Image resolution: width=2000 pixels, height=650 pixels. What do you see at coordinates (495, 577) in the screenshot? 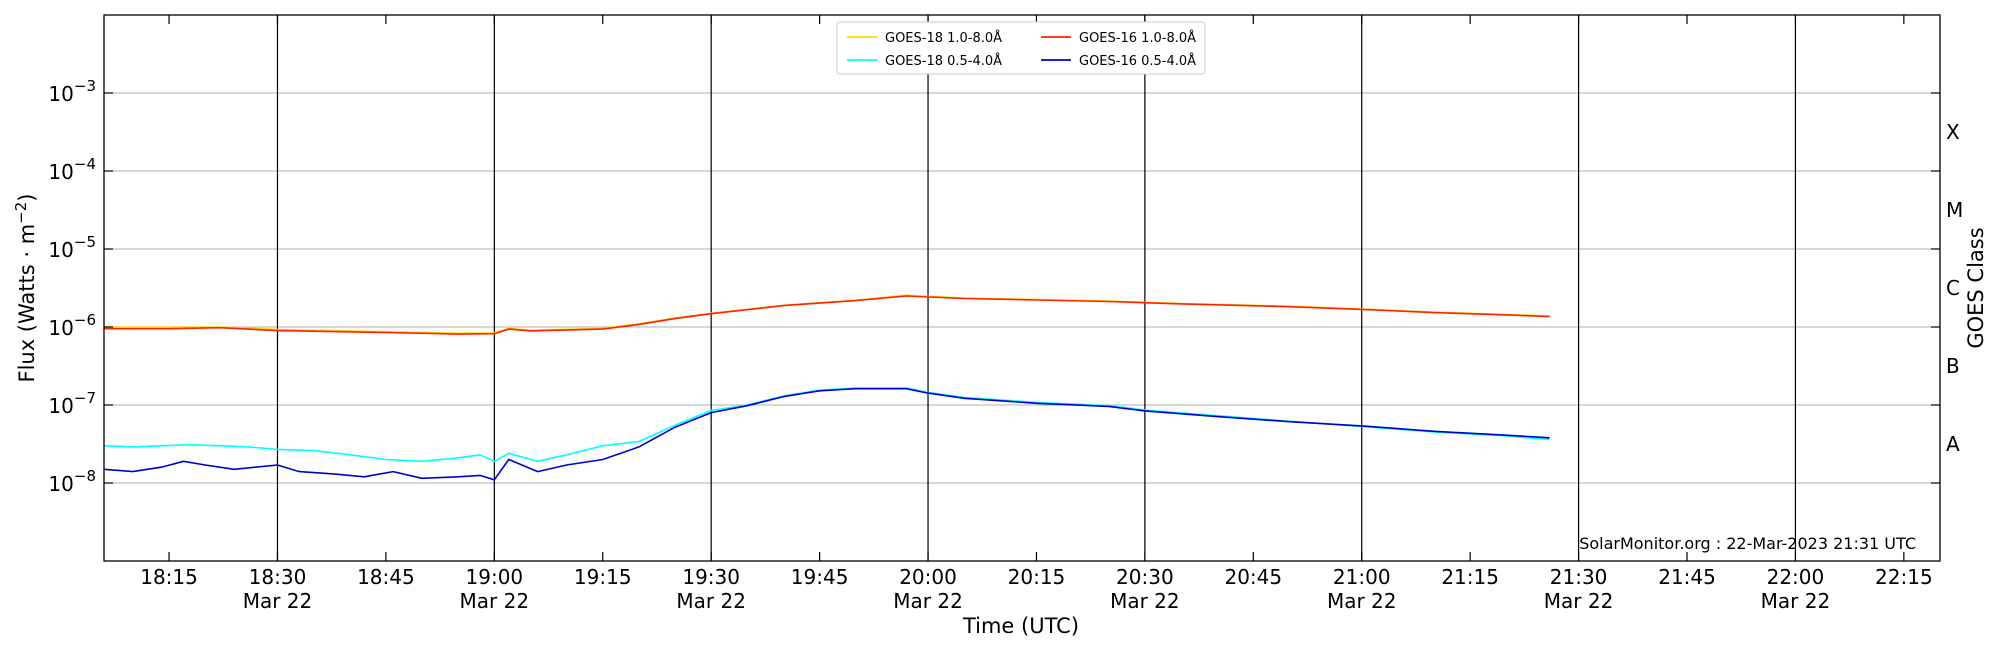
I see `x-tick-label: 19:00` at bounding box center [495, 577].